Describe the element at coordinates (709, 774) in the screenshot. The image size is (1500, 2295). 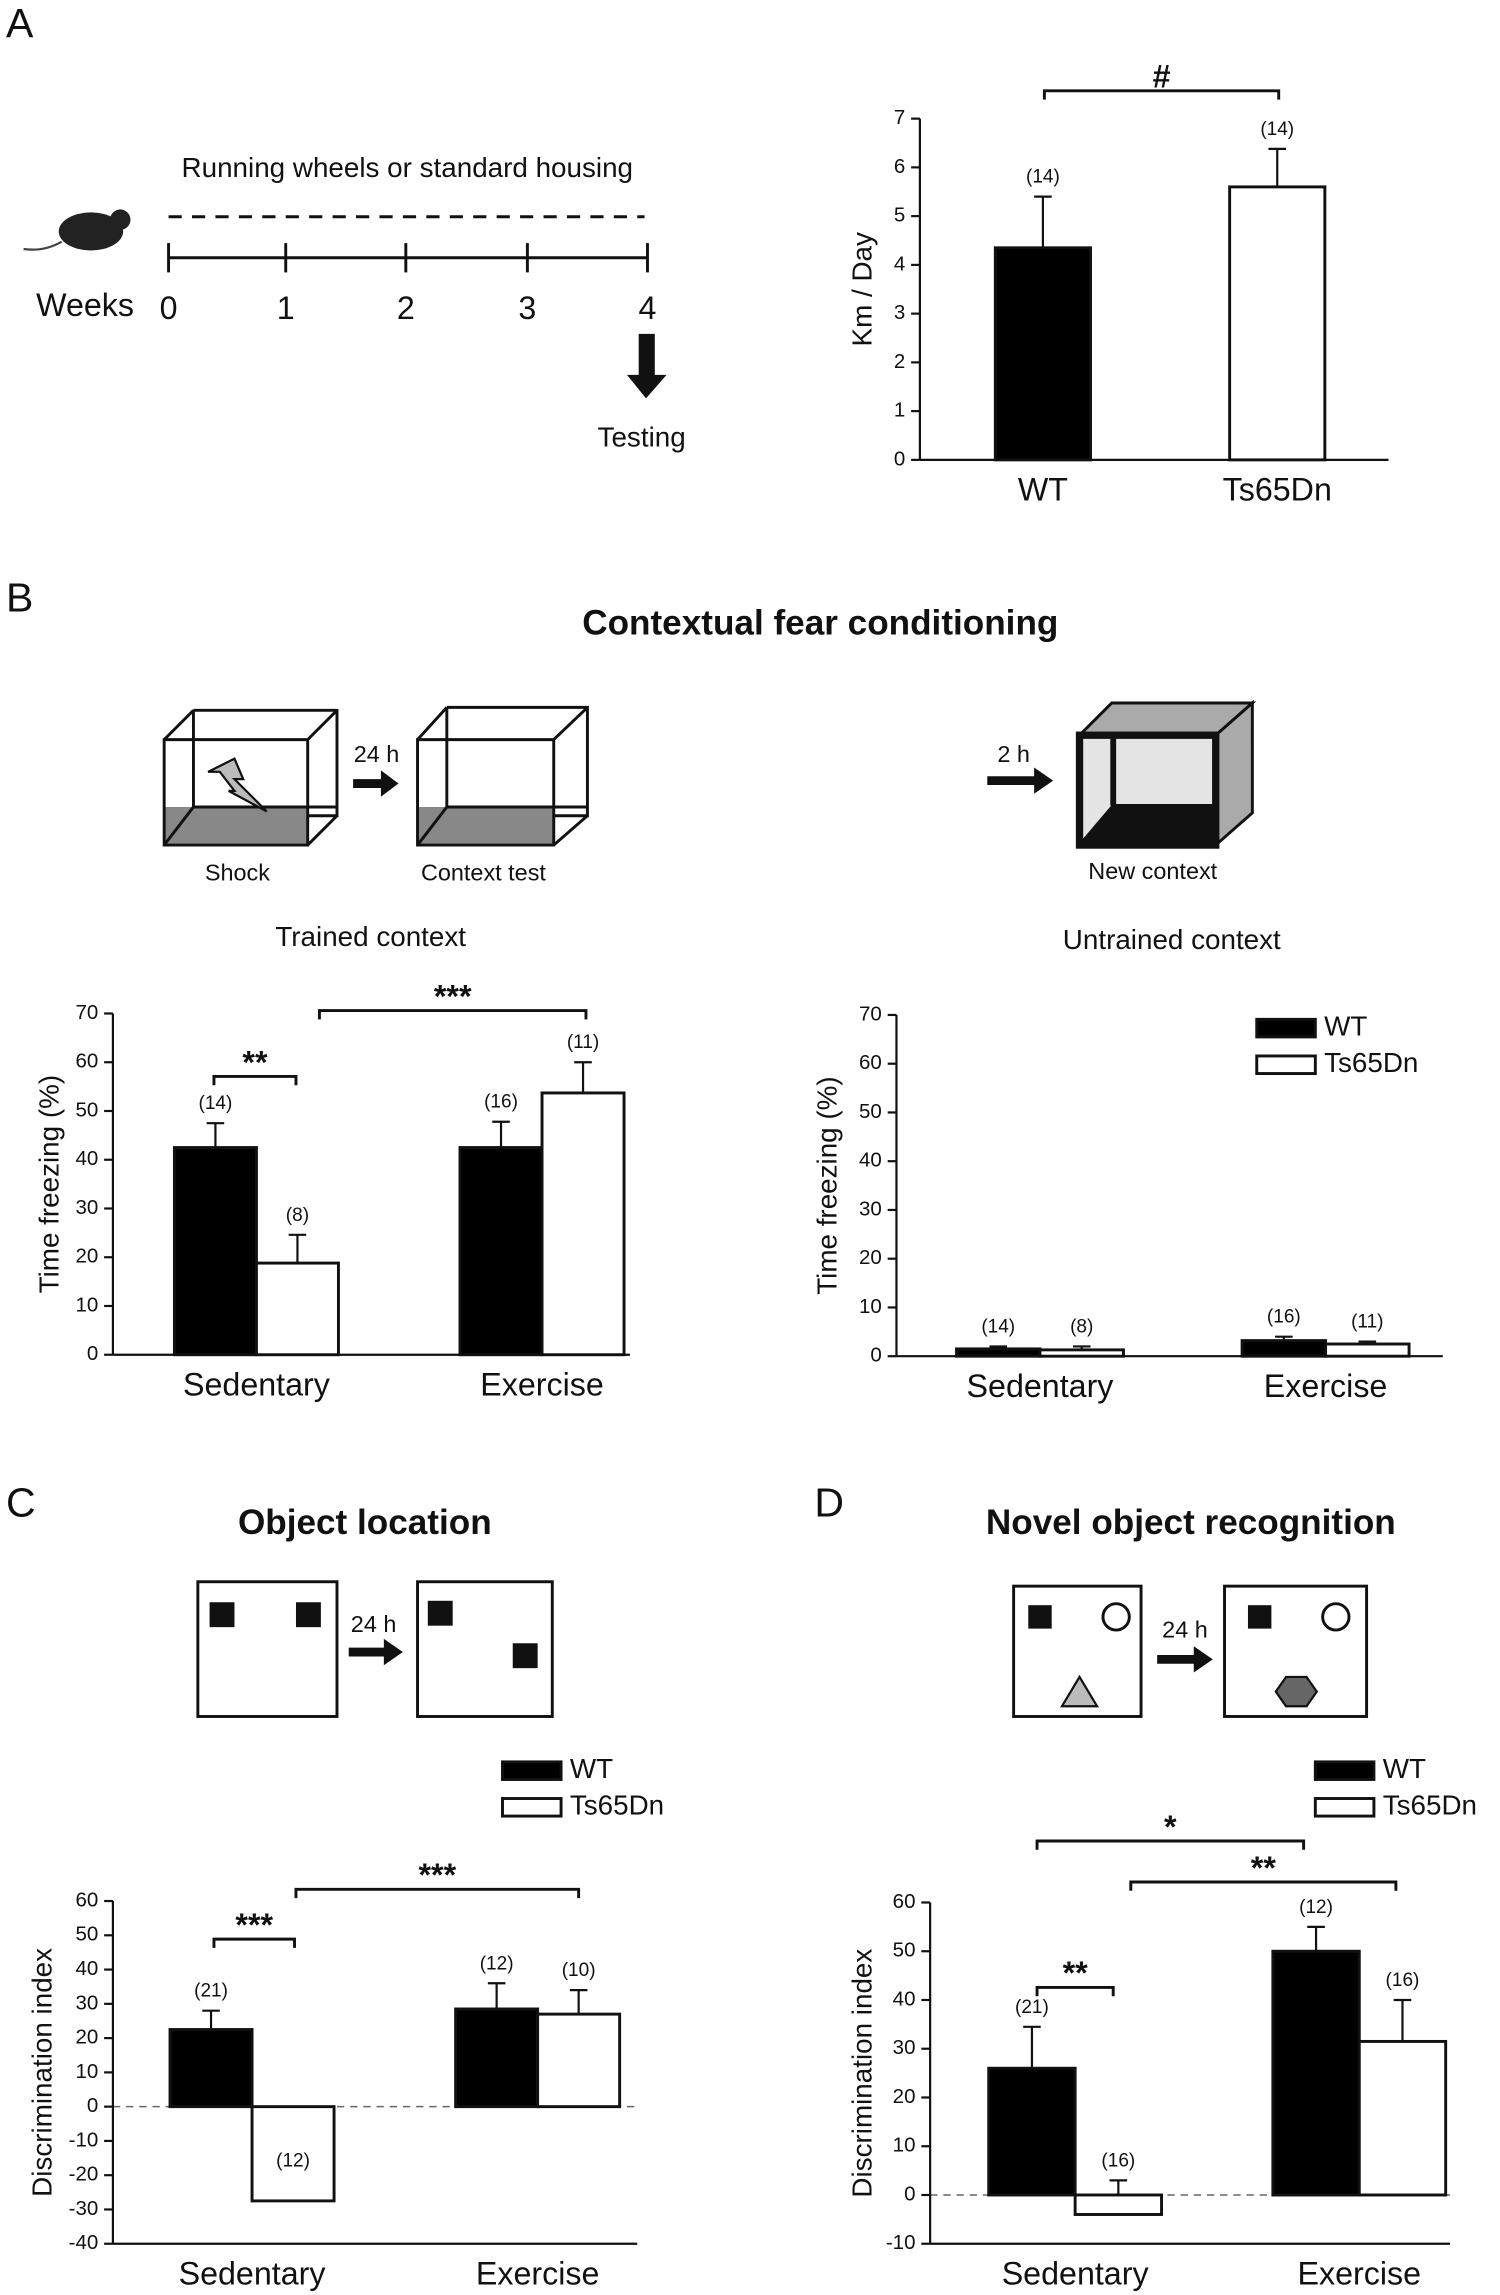
I see `fear-diagram` at that location.